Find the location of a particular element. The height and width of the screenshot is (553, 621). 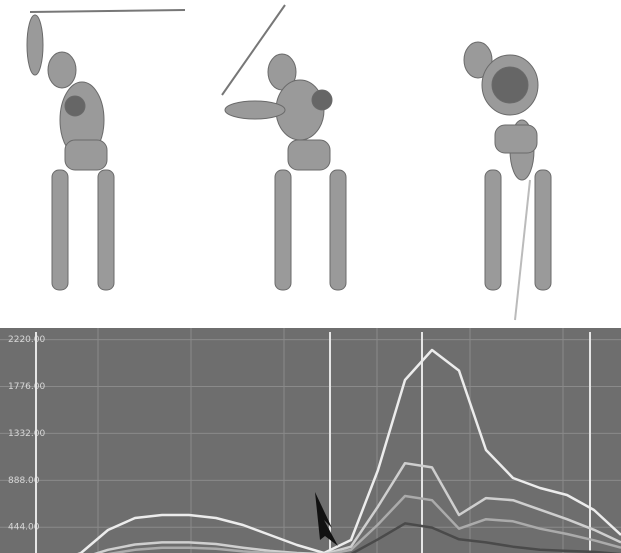

mannequin-backswing is located at coordinates (106, 150).